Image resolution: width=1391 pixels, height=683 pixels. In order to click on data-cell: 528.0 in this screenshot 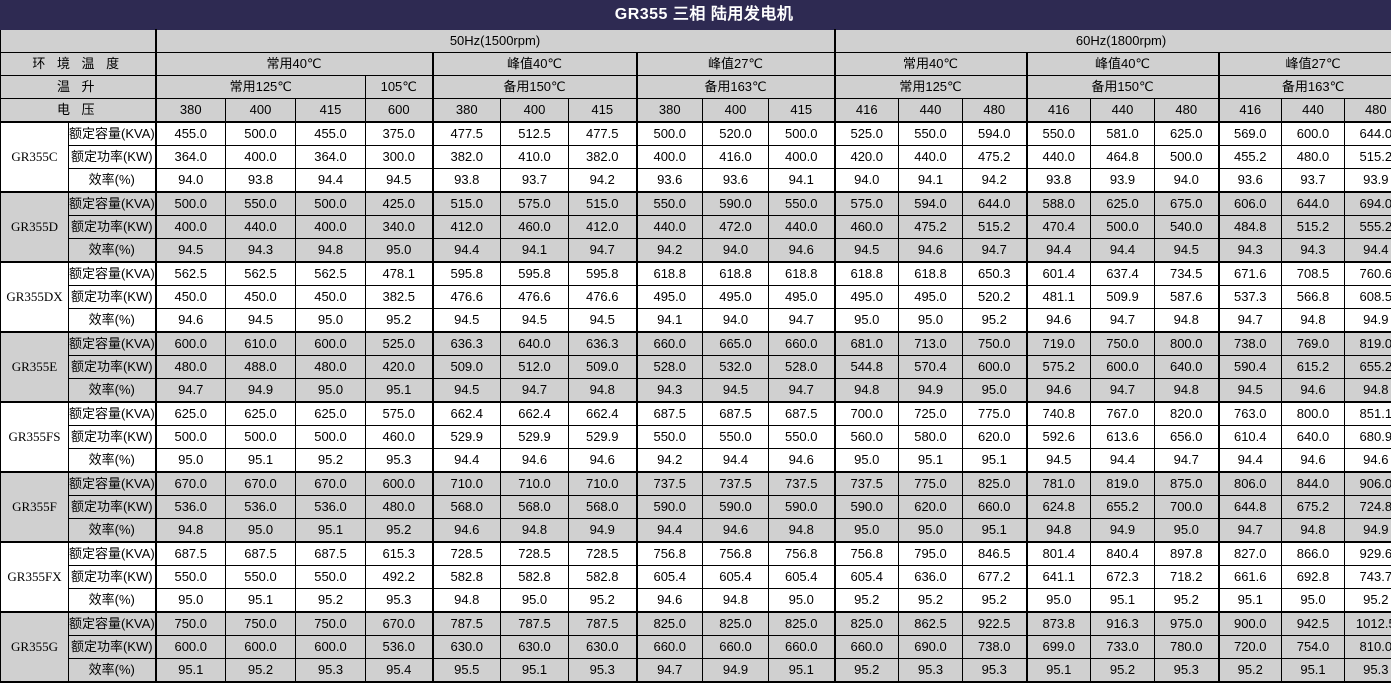, I will do `click(670, 367)`.